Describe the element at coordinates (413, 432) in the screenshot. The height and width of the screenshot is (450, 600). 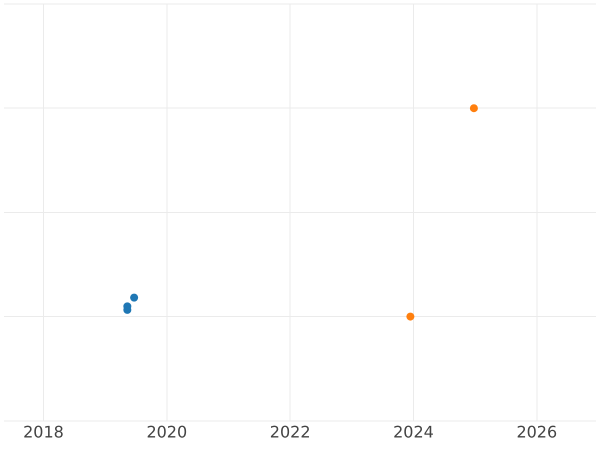
I see `x-tick-label: 2024` at that location.